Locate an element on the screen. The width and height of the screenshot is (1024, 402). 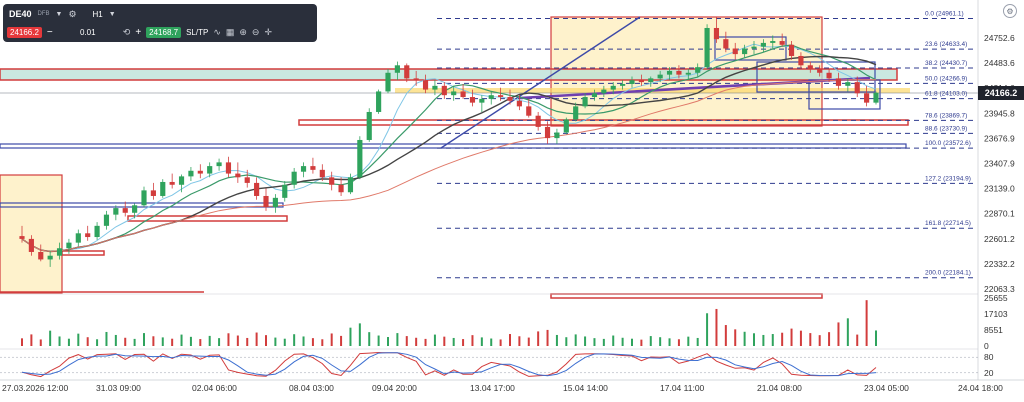
sell-button: 24166.2 is located at coordinates (24, 32).